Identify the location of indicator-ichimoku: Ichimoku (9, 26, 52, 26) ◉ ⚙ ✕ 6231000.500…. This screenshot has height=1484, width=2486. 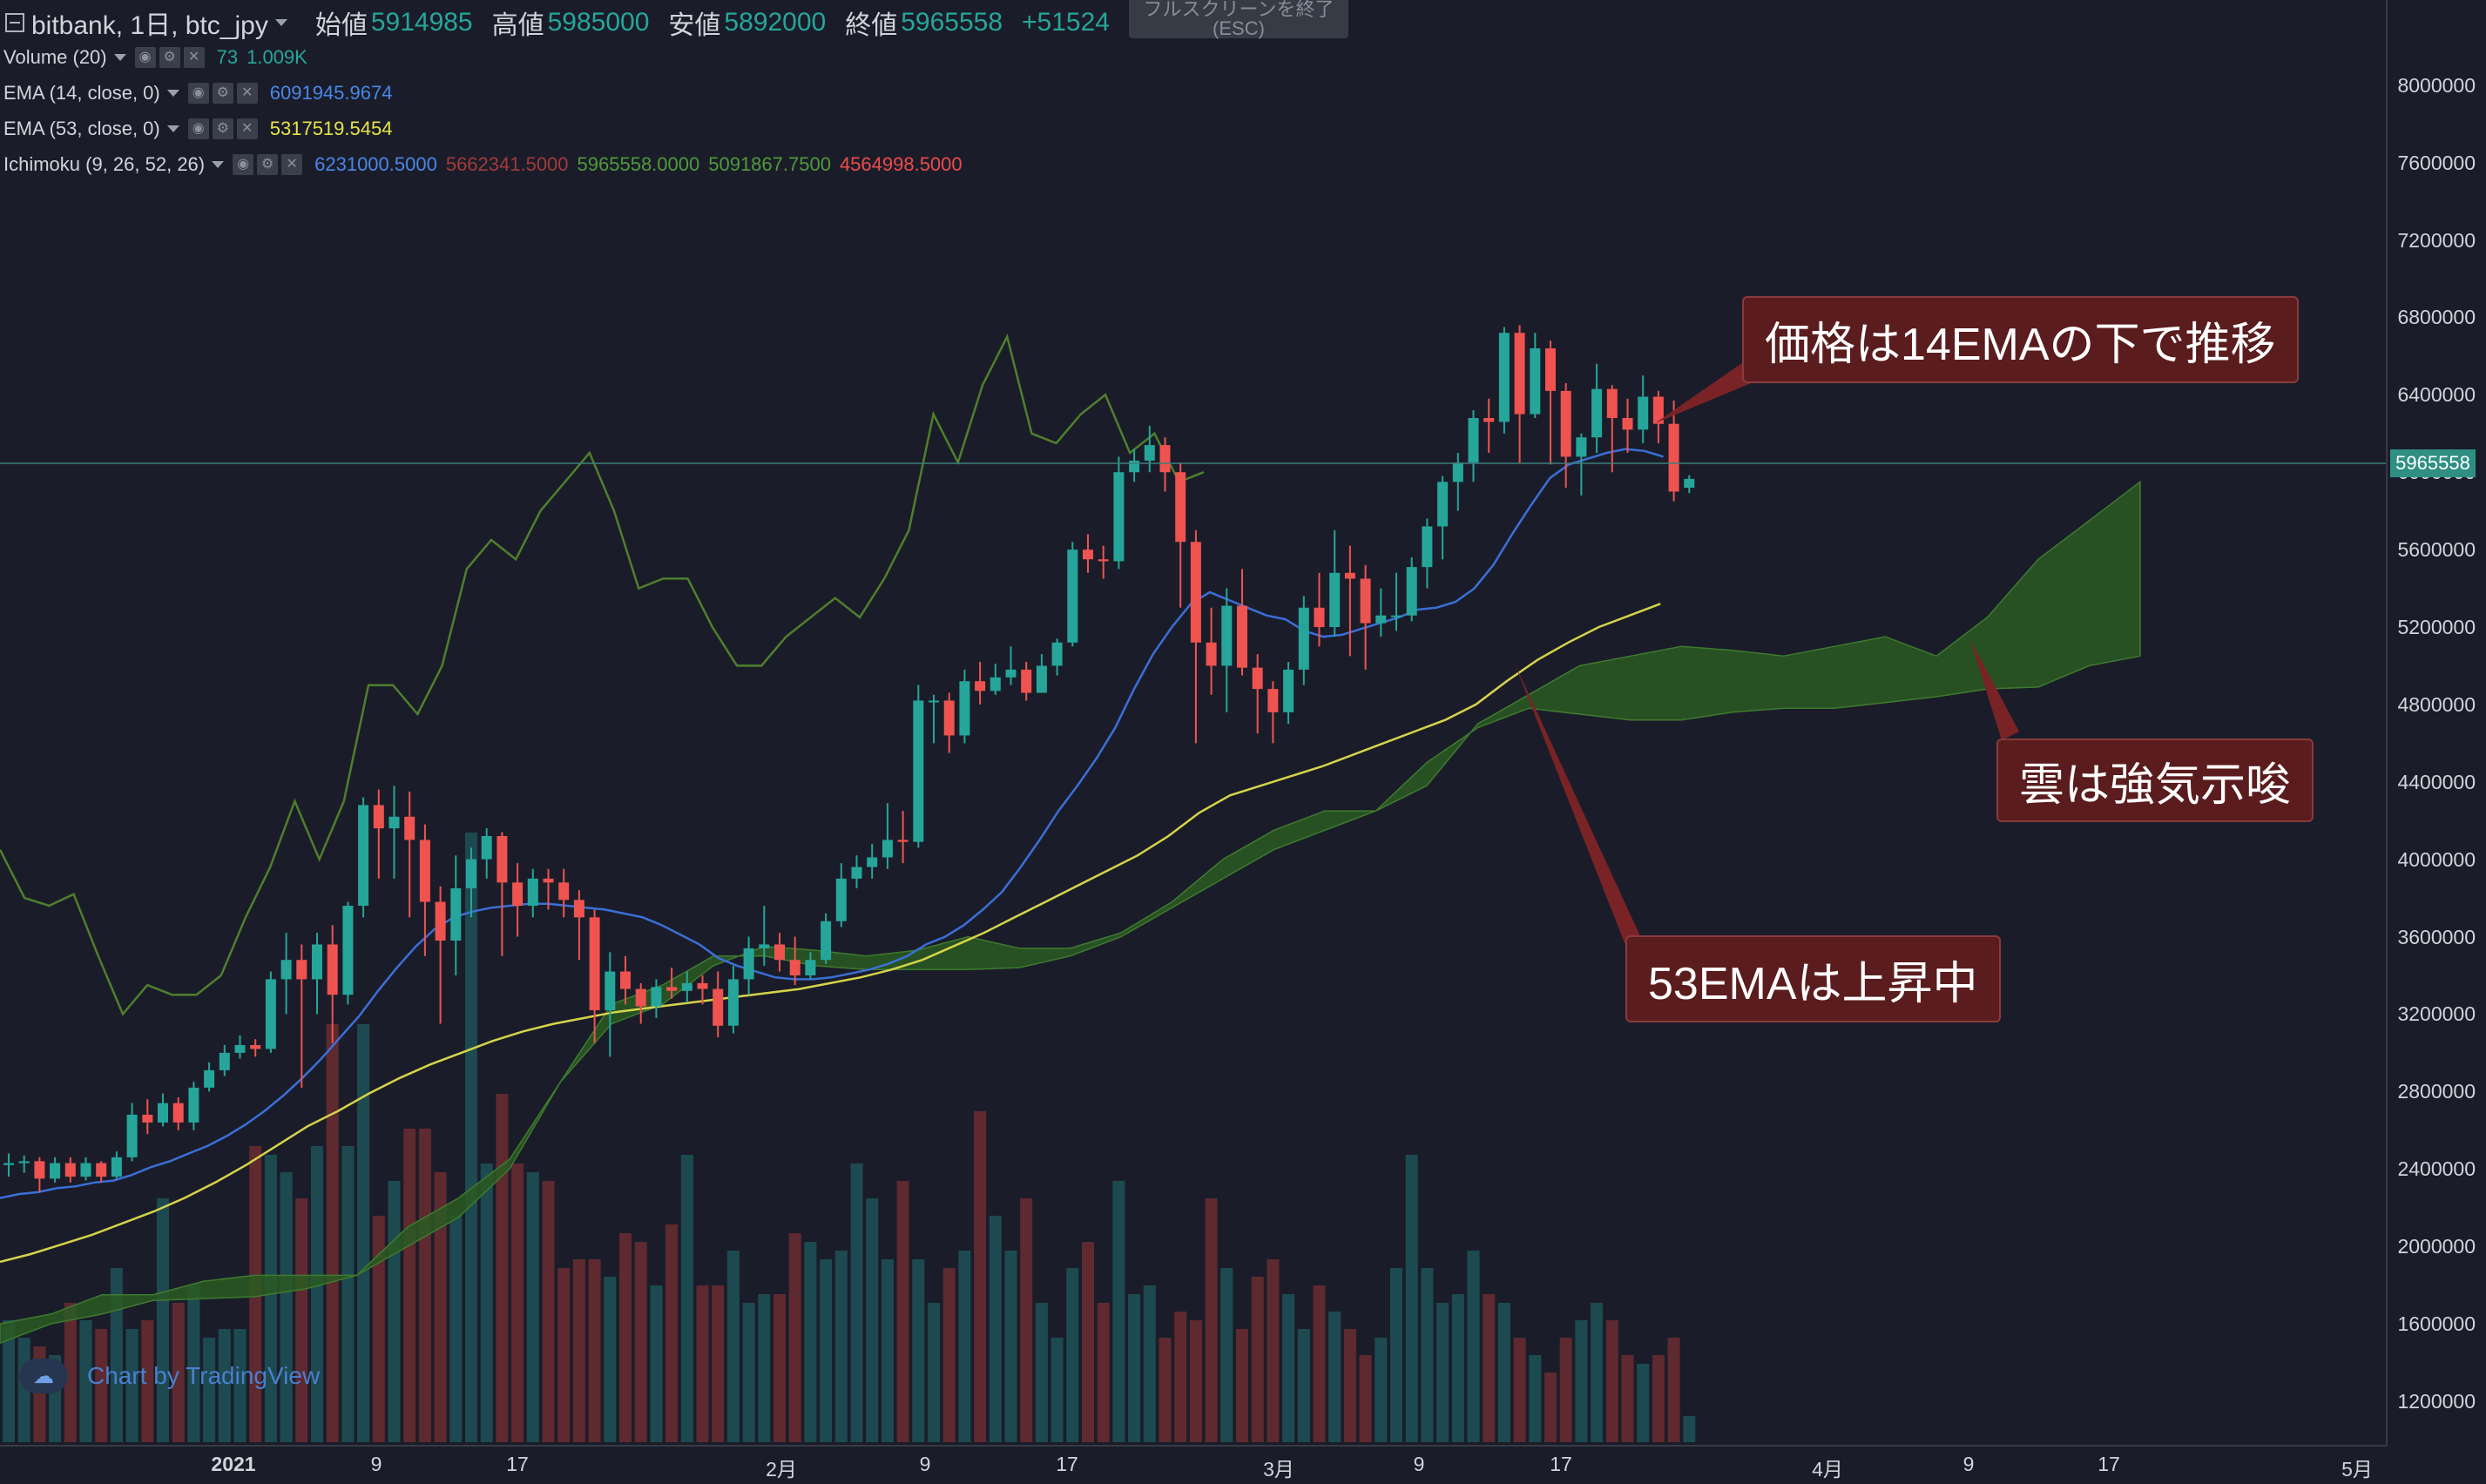
(483, 165).